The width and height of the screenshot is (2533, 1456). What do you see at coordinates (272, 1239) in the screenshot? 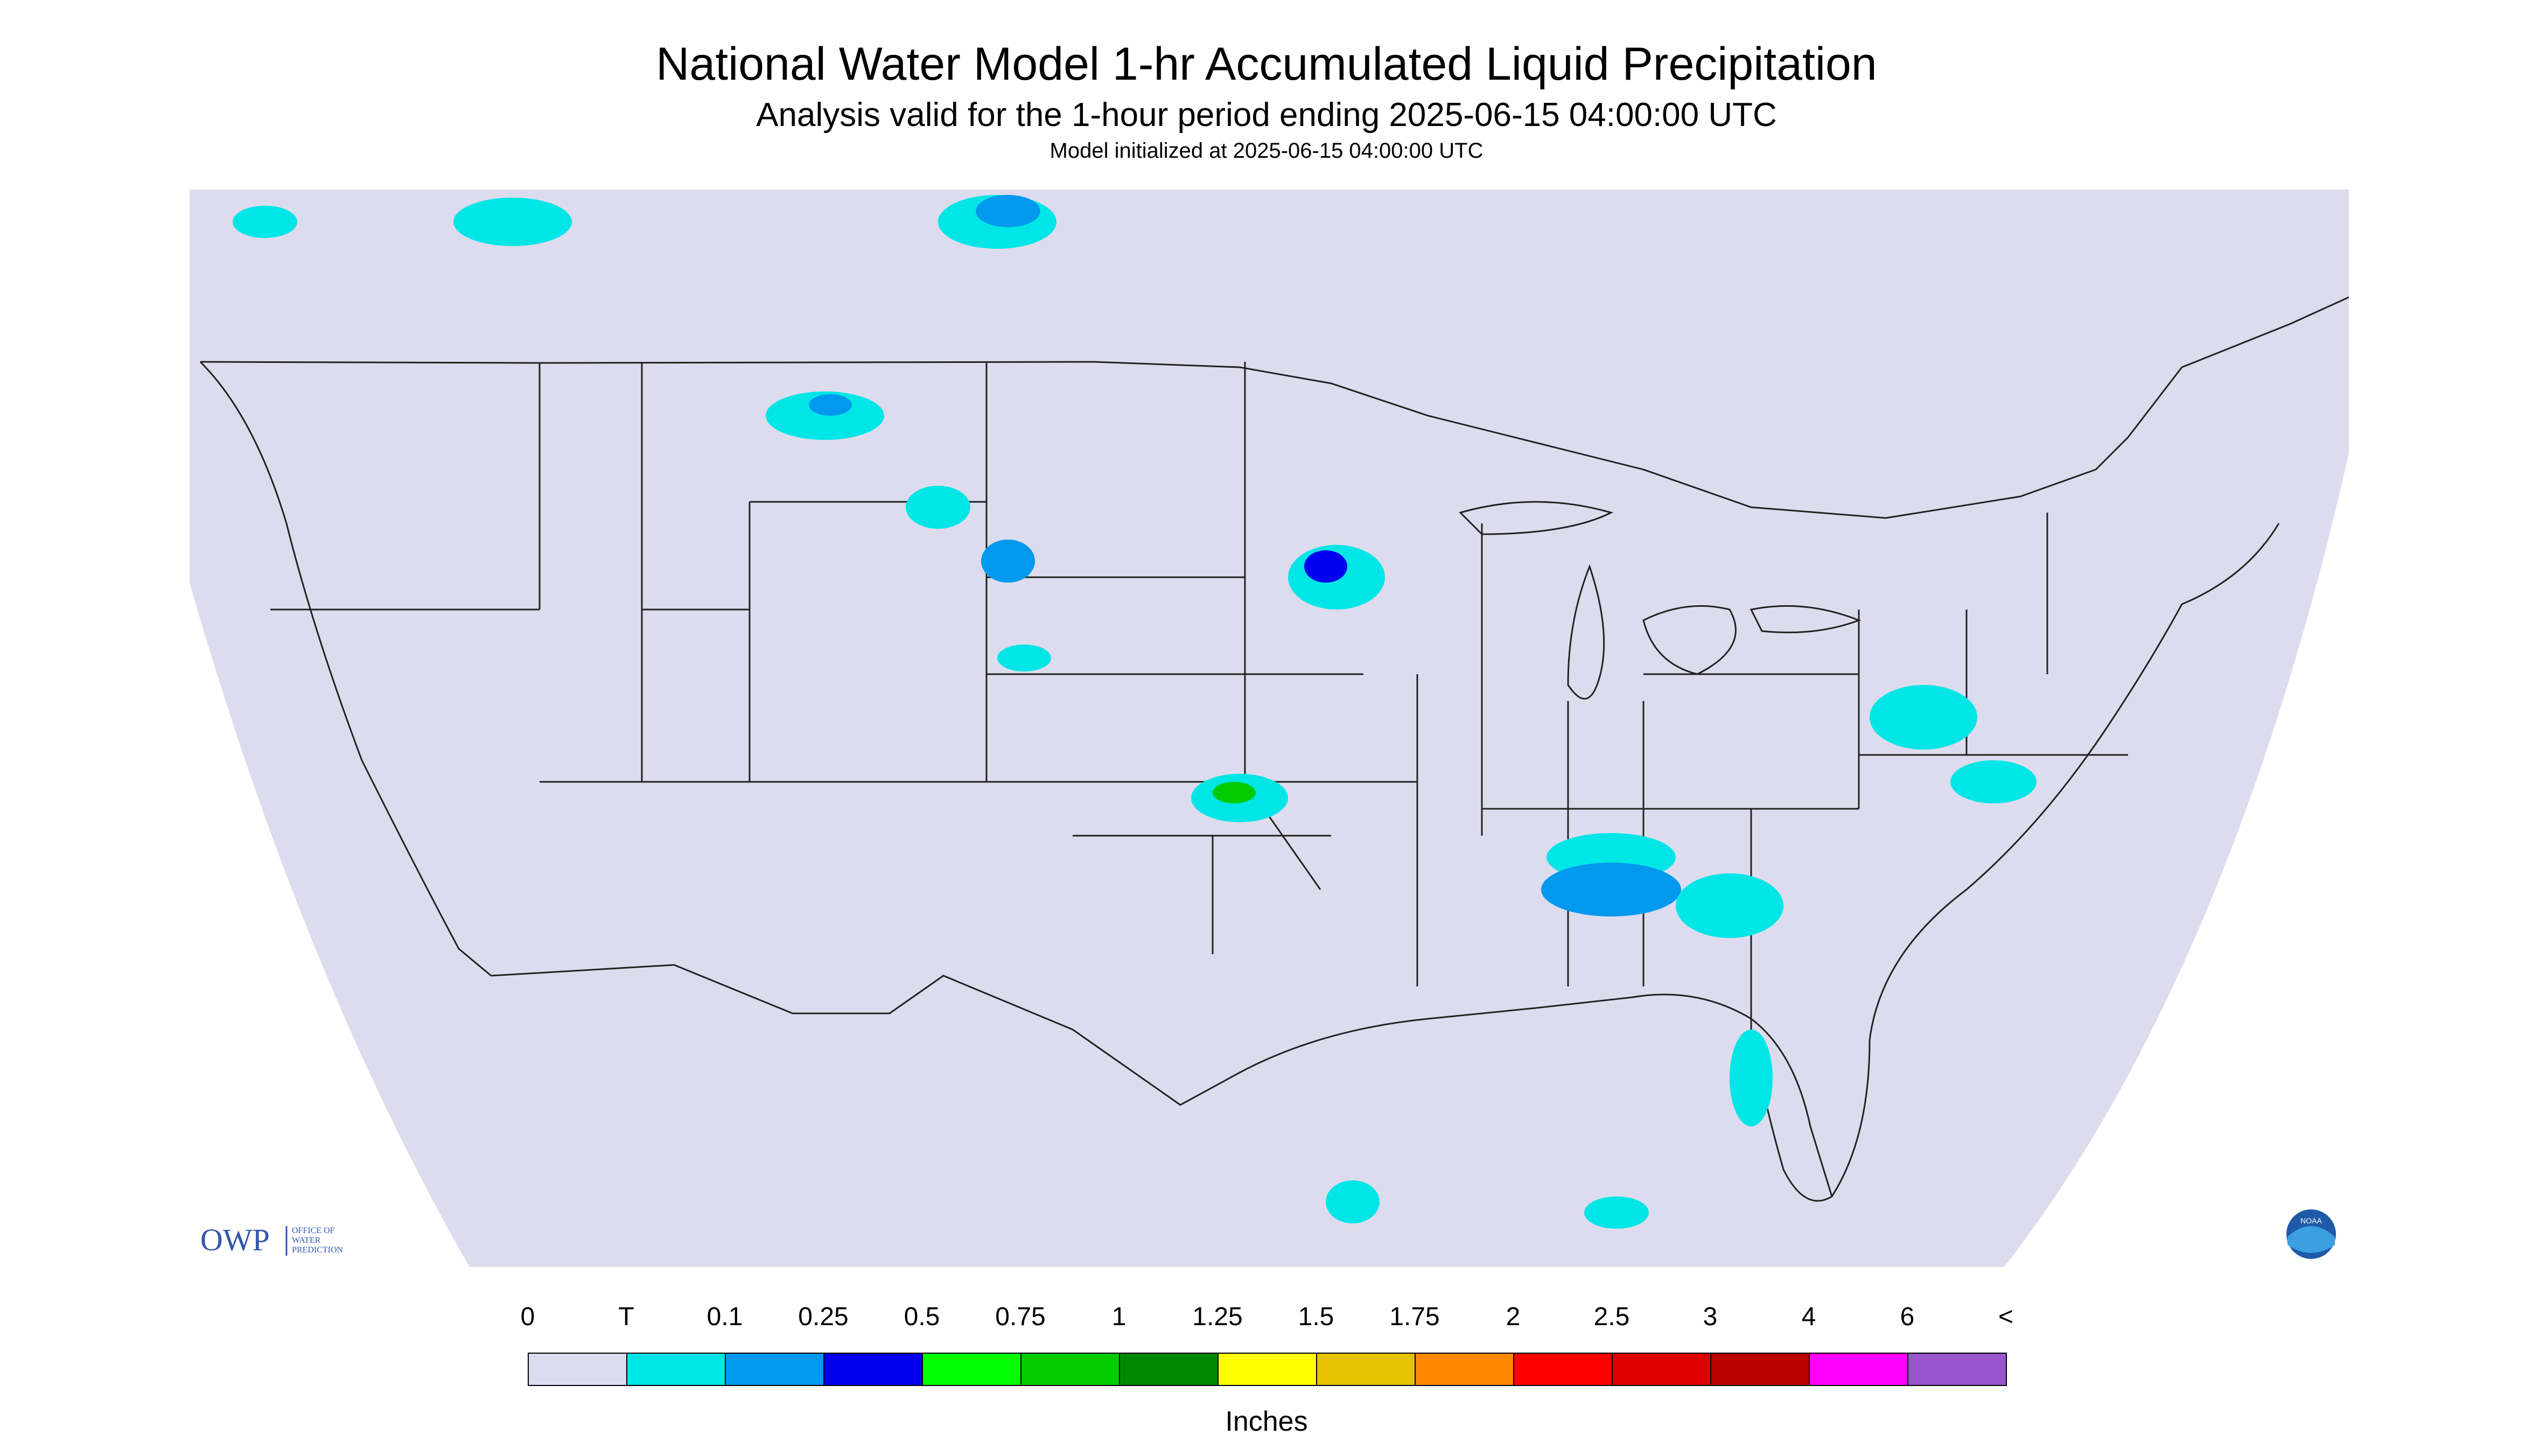
I see `owp-logo: OWP OFFICE OF WATER PREDICTION` at bounding box center [272, 1239].